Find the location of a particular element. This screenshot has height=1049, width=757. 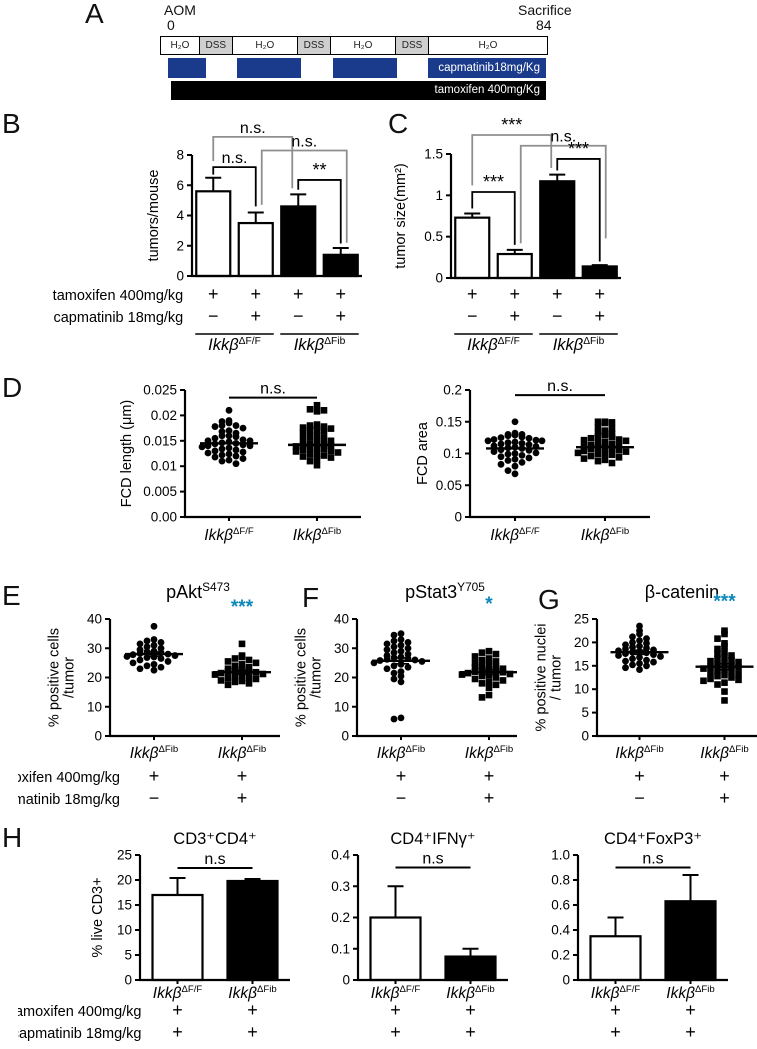

y-tick-label: 0 is located at coordinates (346, 980).